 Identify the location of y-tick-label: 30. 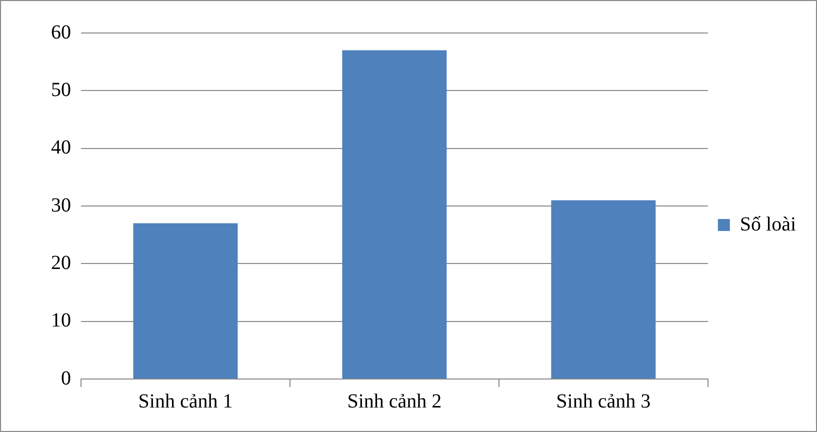
(61, 205).